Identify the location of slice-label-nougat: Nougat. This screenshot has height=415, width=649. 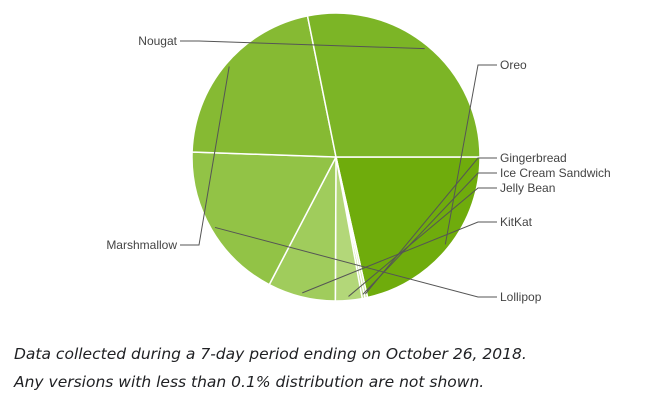
(157, 41).